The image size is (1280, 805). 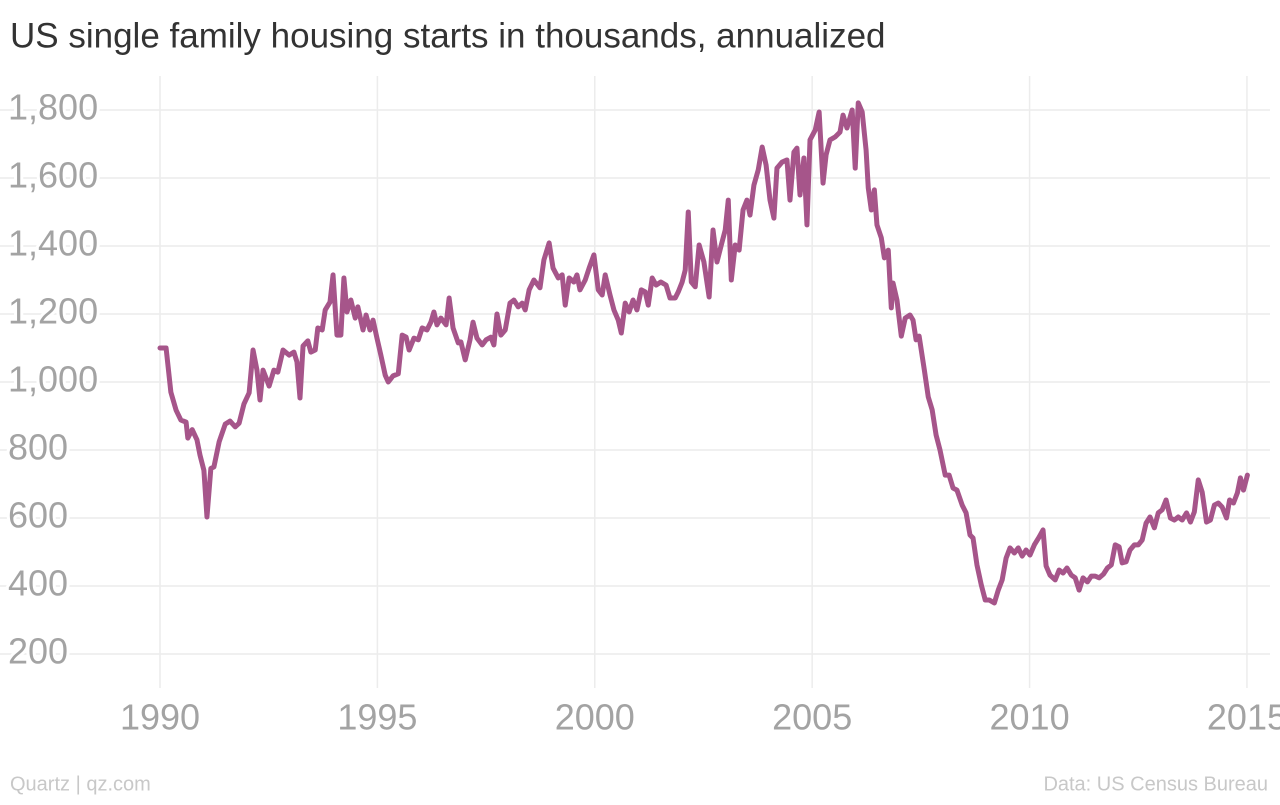 What do you see at coordinates (38, 447) in the screenshot?
I see `y-tick-label: 800` at bounding box center [38, 447].